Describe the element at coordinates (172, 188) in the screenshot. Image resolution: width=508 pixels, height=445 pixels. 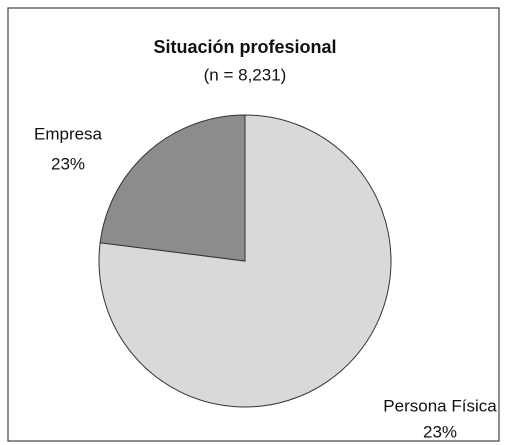
I see `pie-slice` at that location.